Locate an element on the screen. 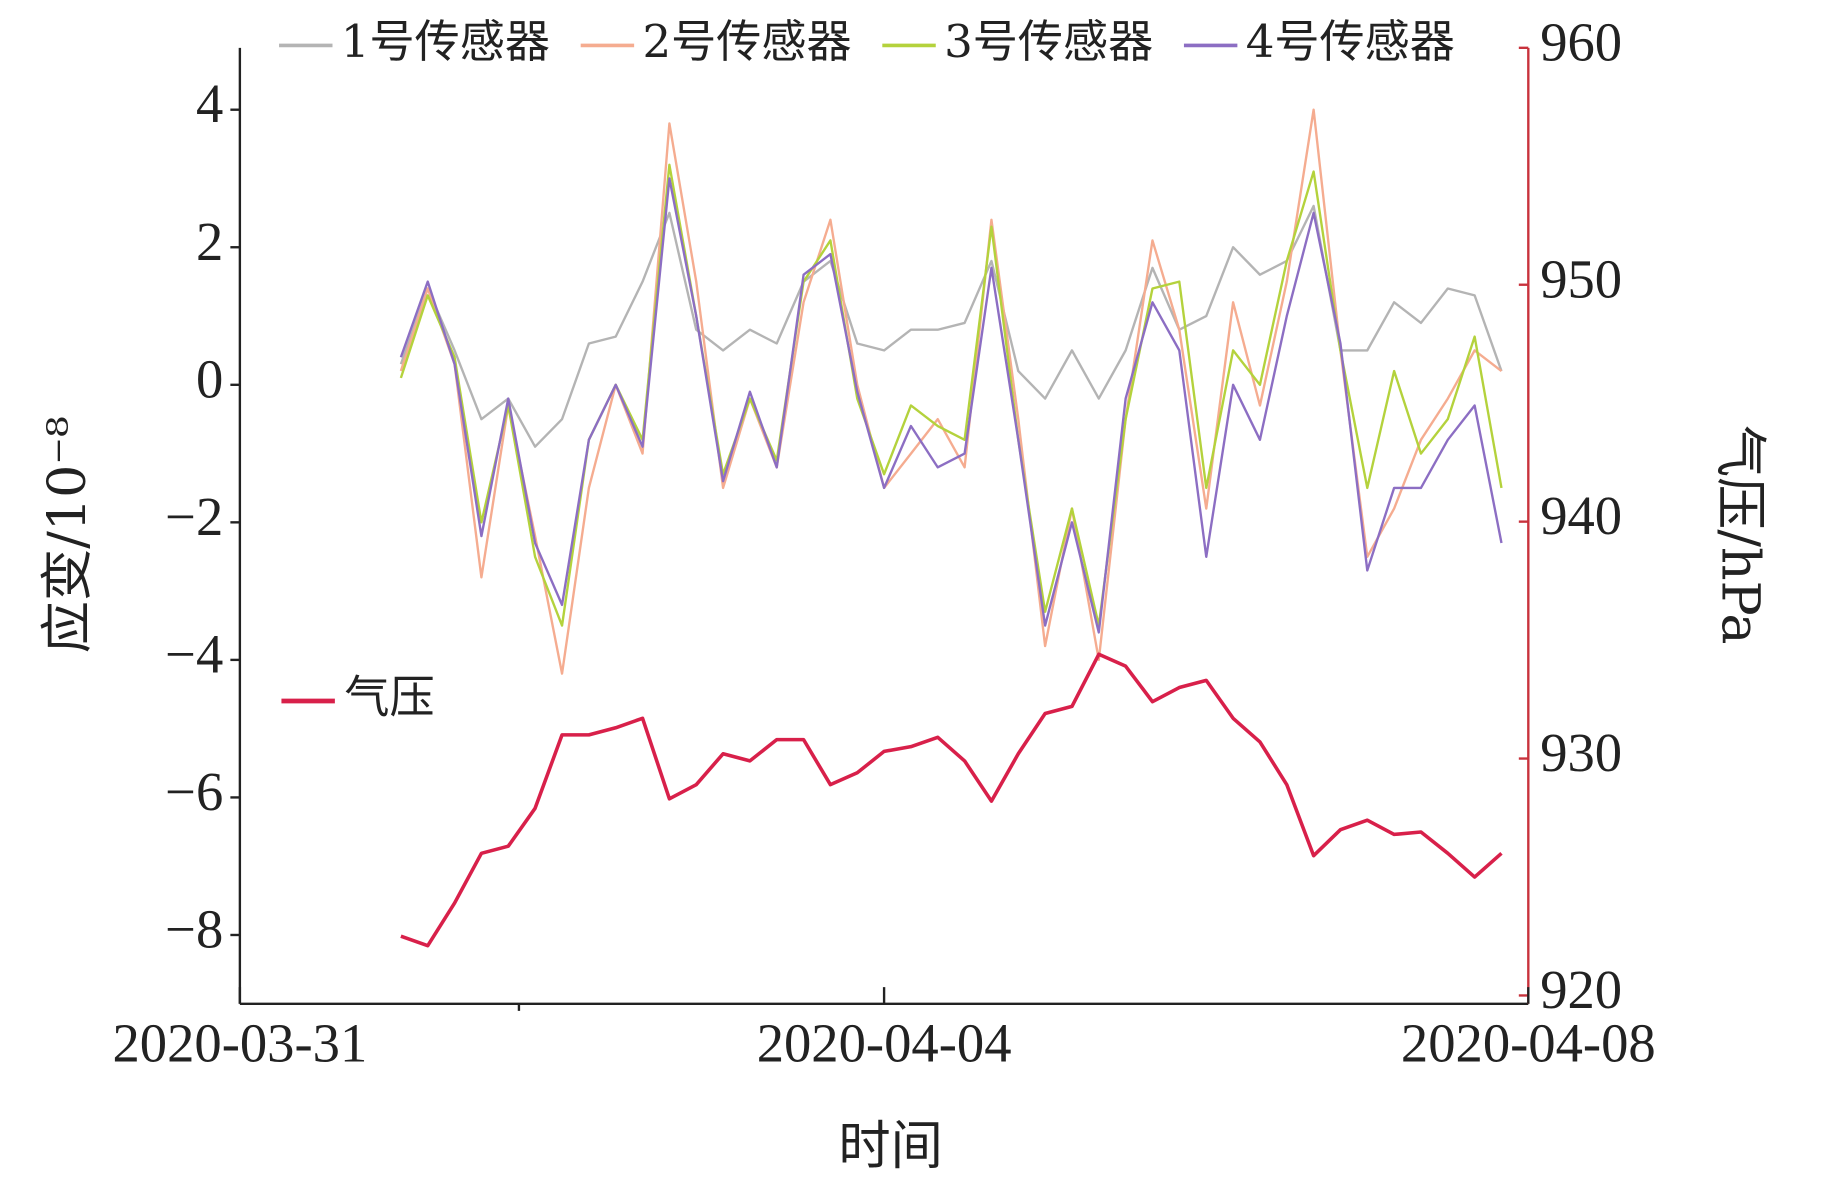 This screenshot has height=1181, width=1843. x-tick-label: 2020-04-04 is located at coordinates (884, 1042).